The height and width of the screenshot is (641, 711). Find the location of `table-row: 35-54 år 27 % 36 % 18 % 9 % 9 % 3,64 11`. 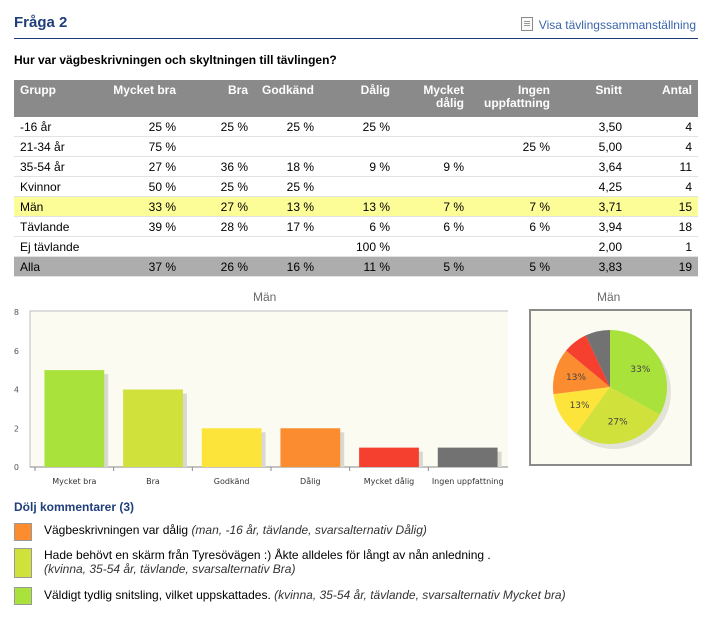

table-row: 35-54 år 27 % 36 % 18 % 9 % 9 % 3,64 11 is located at coordinates (356, 166).